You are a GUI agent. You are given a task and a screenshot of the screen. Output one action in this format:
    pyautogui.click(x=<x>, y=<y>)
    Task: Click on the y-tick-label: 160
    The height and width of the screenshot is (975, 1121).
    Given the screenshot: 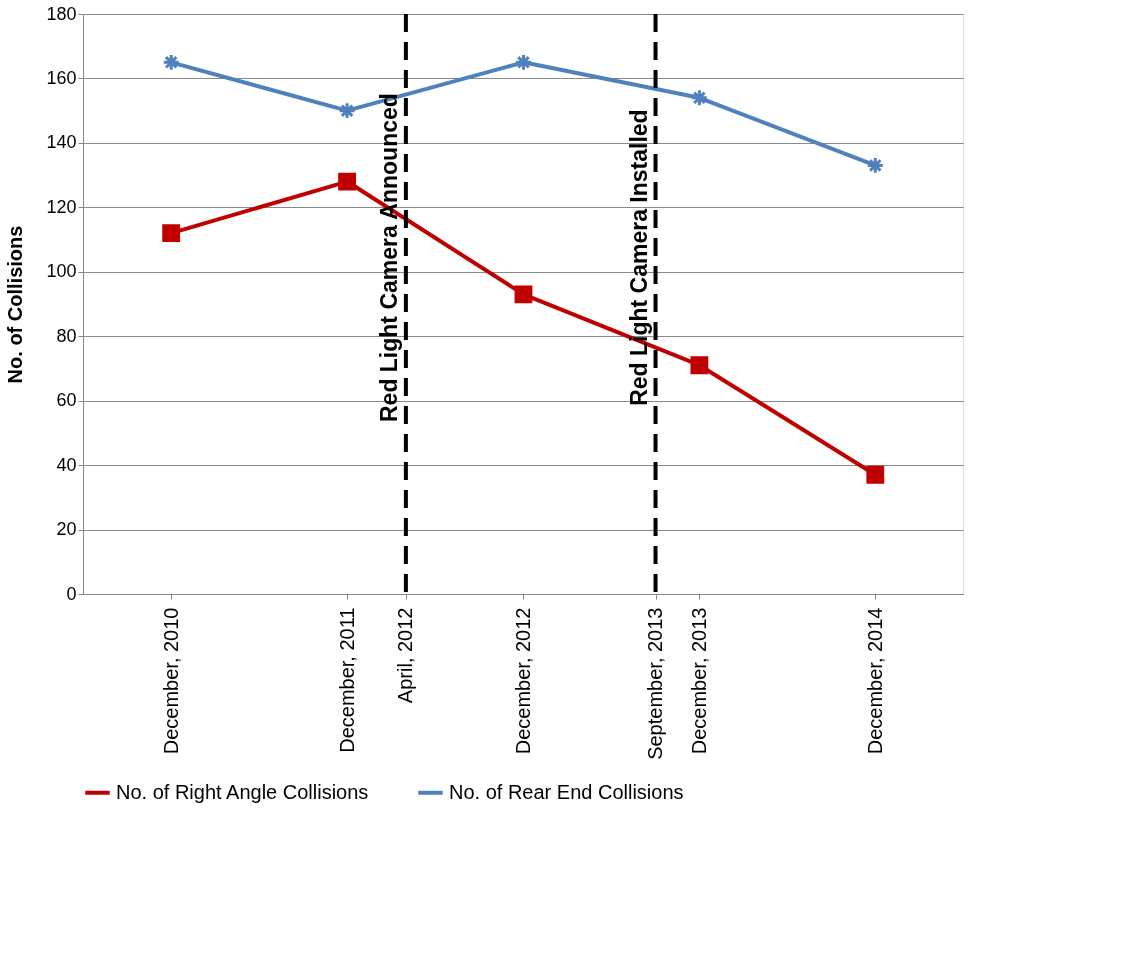 What is the action you would take?
    pyautogui.click(x=61, y=77)
    